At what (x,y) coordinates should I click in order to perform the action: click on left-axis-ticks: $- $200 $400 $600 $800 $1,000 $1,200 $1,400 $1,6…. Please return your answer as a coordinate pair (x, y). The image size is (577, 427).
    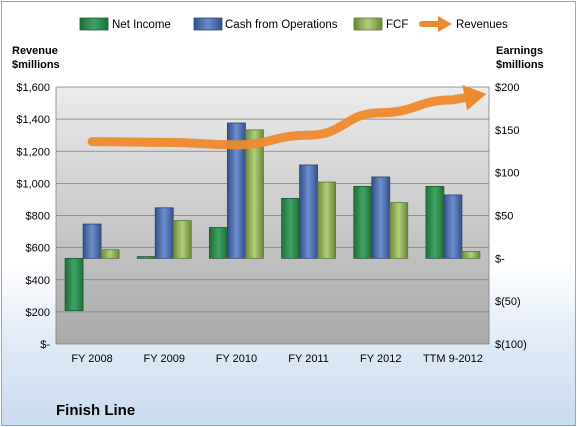
    Looking at the image, I should click on (33, 216).